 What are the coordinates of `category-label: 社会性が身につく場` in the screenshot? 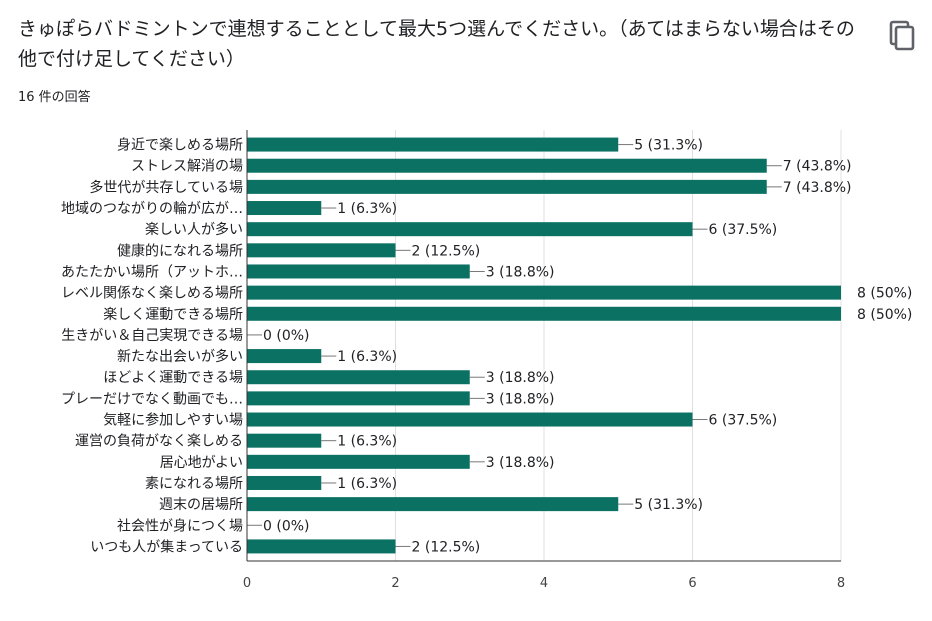 It's located at (180, 526).